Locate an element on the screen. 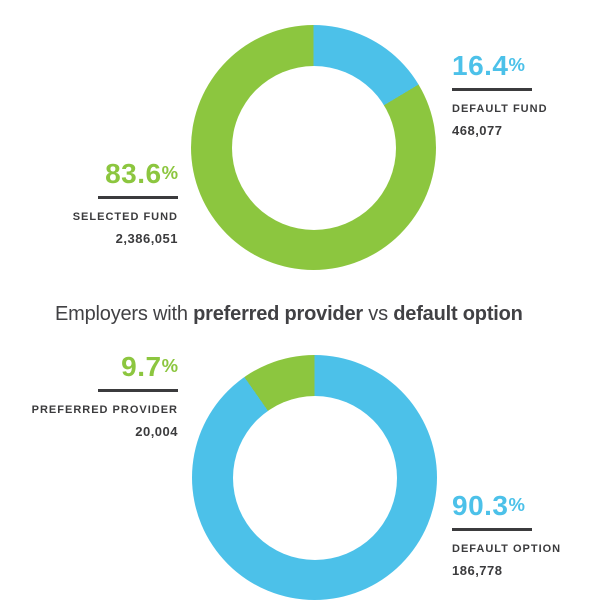 The height and width of the screenshot is (611, 600). preferred-provider-percentage: 9.7% is located at coordinates (149, 366).